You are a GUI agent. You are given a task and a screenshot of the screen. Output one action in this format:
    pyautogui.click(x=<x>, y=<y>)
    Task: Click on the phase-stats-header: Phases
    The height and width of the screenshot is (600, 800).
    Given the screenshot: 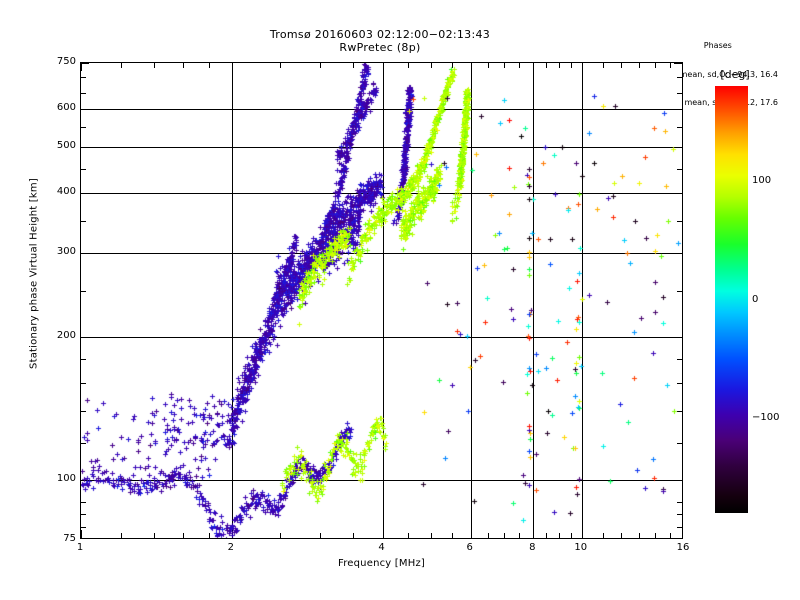 What is the action you would take?
    pyautogui.click(x=717, y=45)
    